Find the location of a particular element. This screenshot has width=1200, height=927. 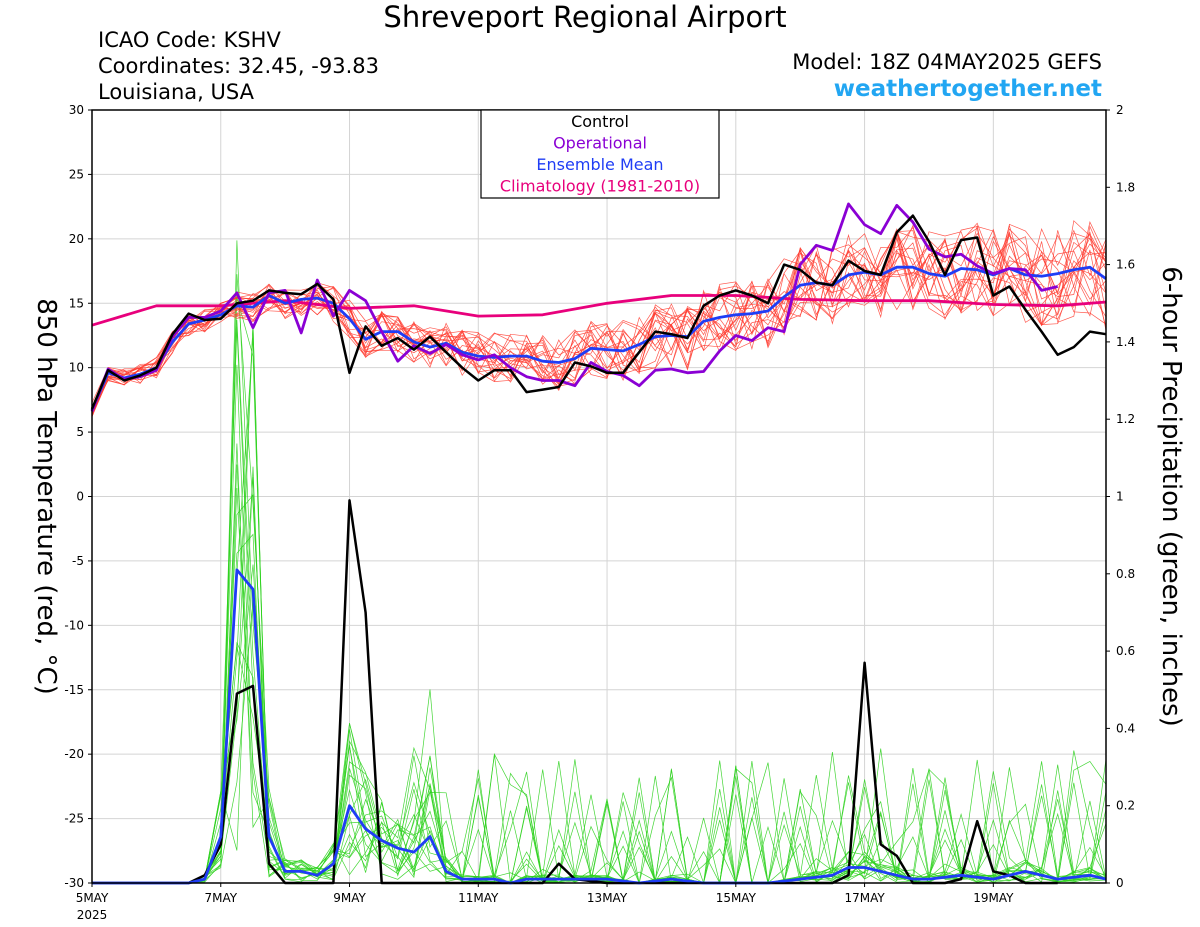

y-left-tick-label: 15 is located at coordinates (76, 303).